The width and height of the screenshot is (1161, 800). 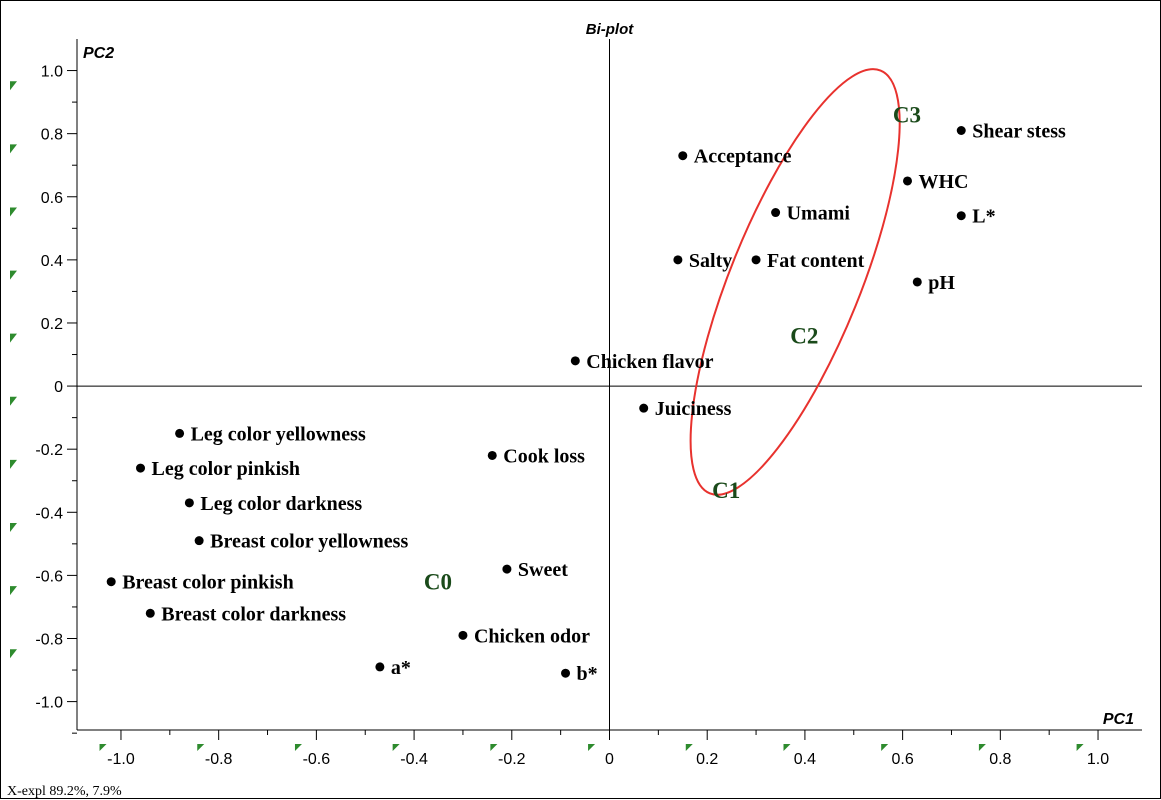 I want to click on x-tick-label: 0, so click(x=609, y=759).